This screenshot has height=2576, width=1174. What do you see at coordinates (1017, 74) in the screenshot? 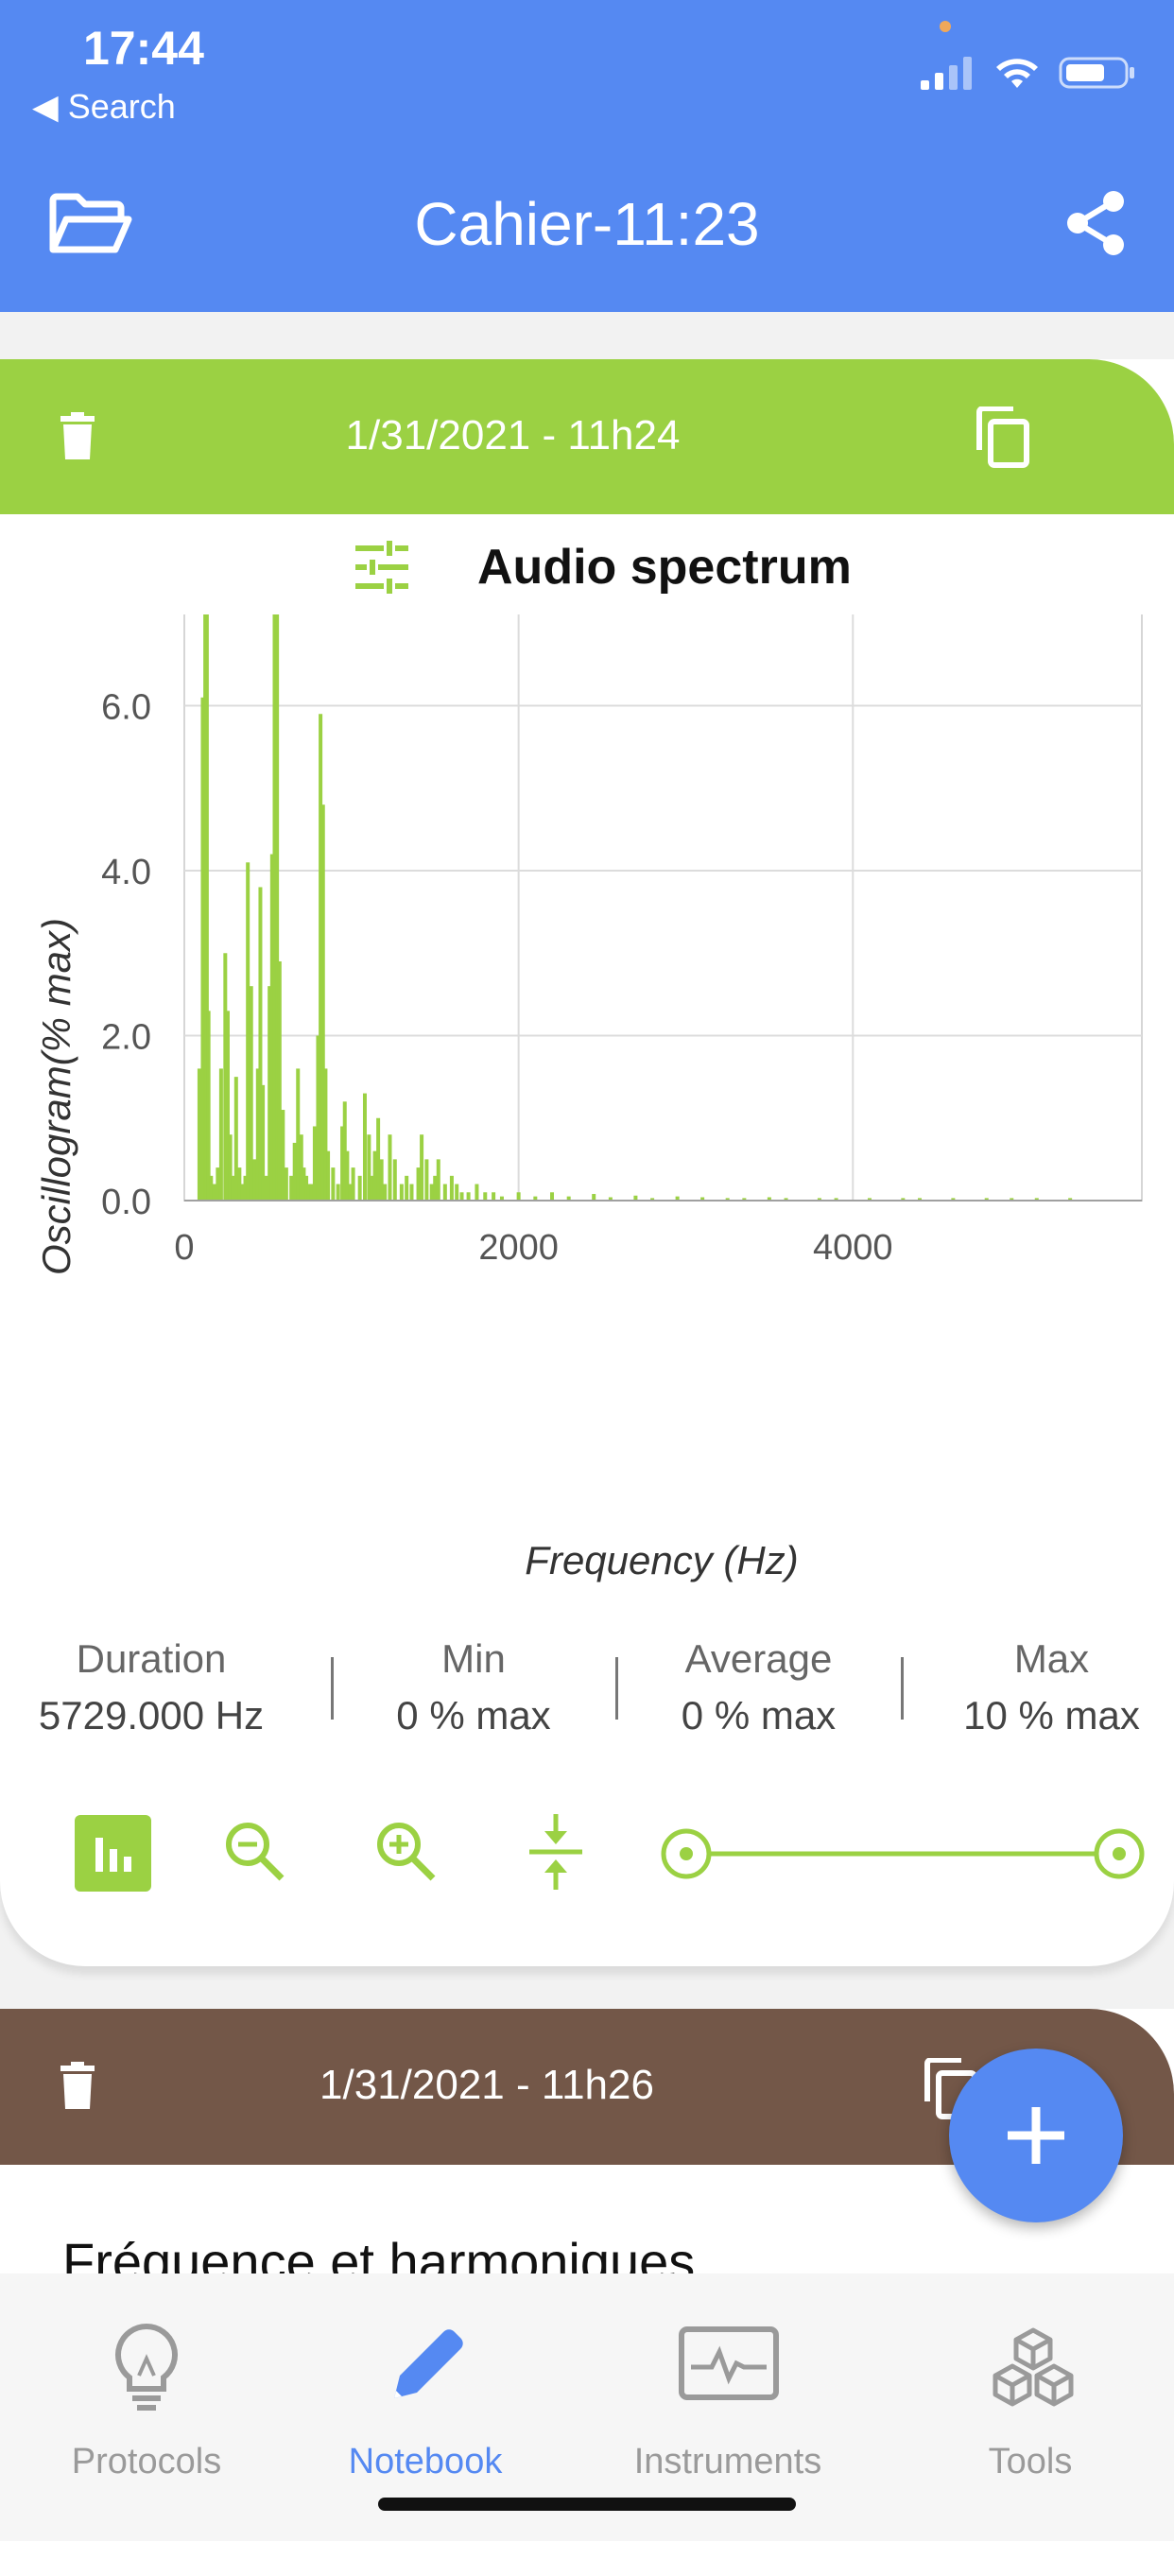
I see `wifi-icon` at bounding box center [1017, 74].